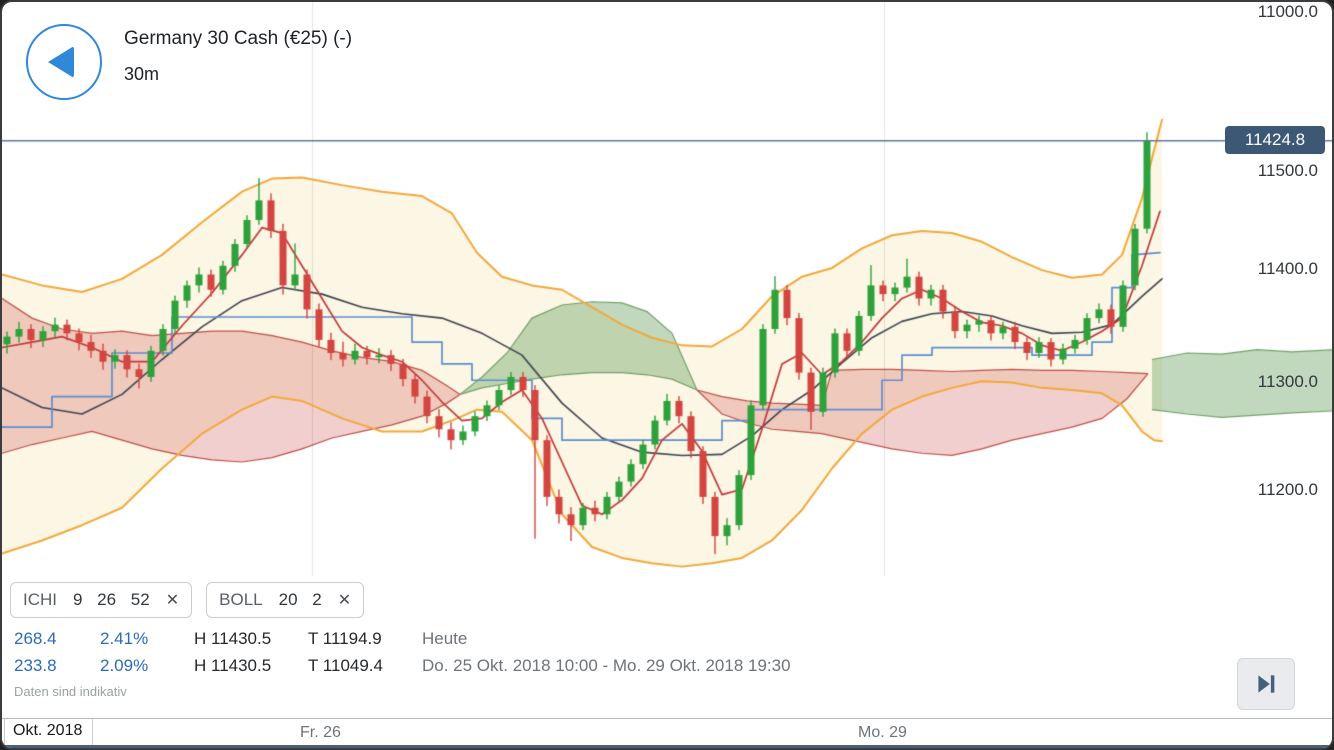 The image size is (1334, 750). I want to click on price-axis-label: 11200.0, so click(1287, 489).